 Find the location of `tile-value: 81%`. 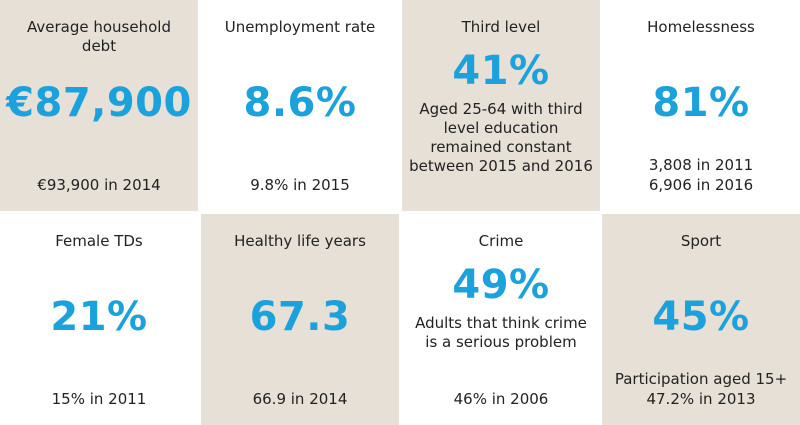

tile-value: 81% is located at coordinates (701, 103).